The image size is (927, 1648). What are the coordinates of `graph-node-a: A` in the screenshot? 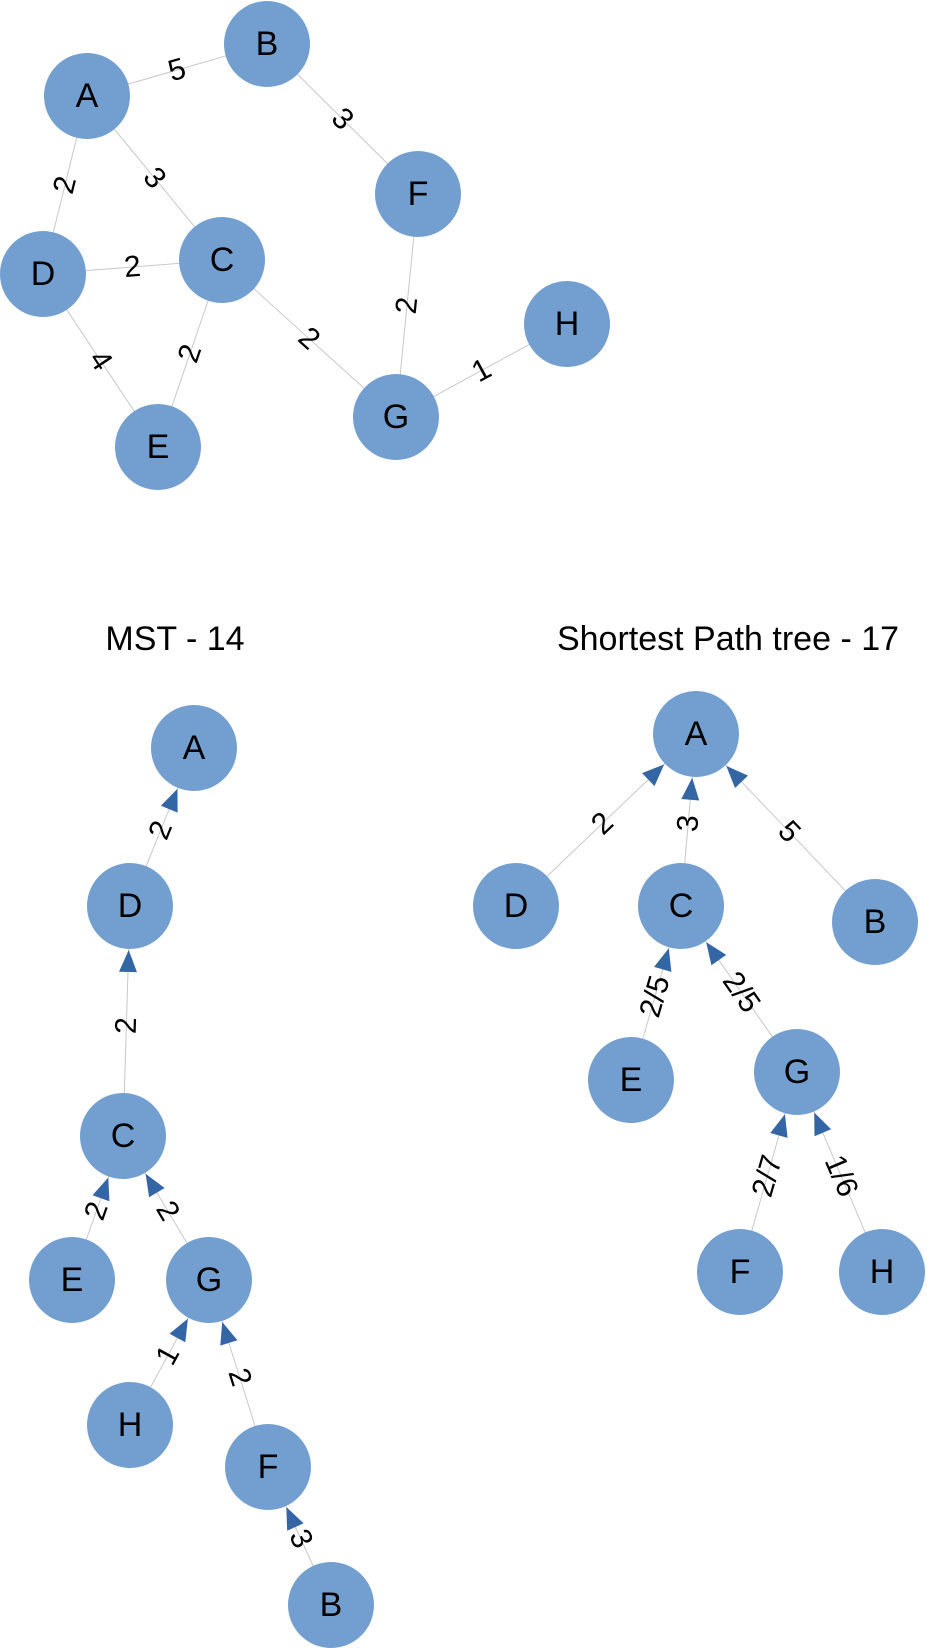 It's located at (87, 96).